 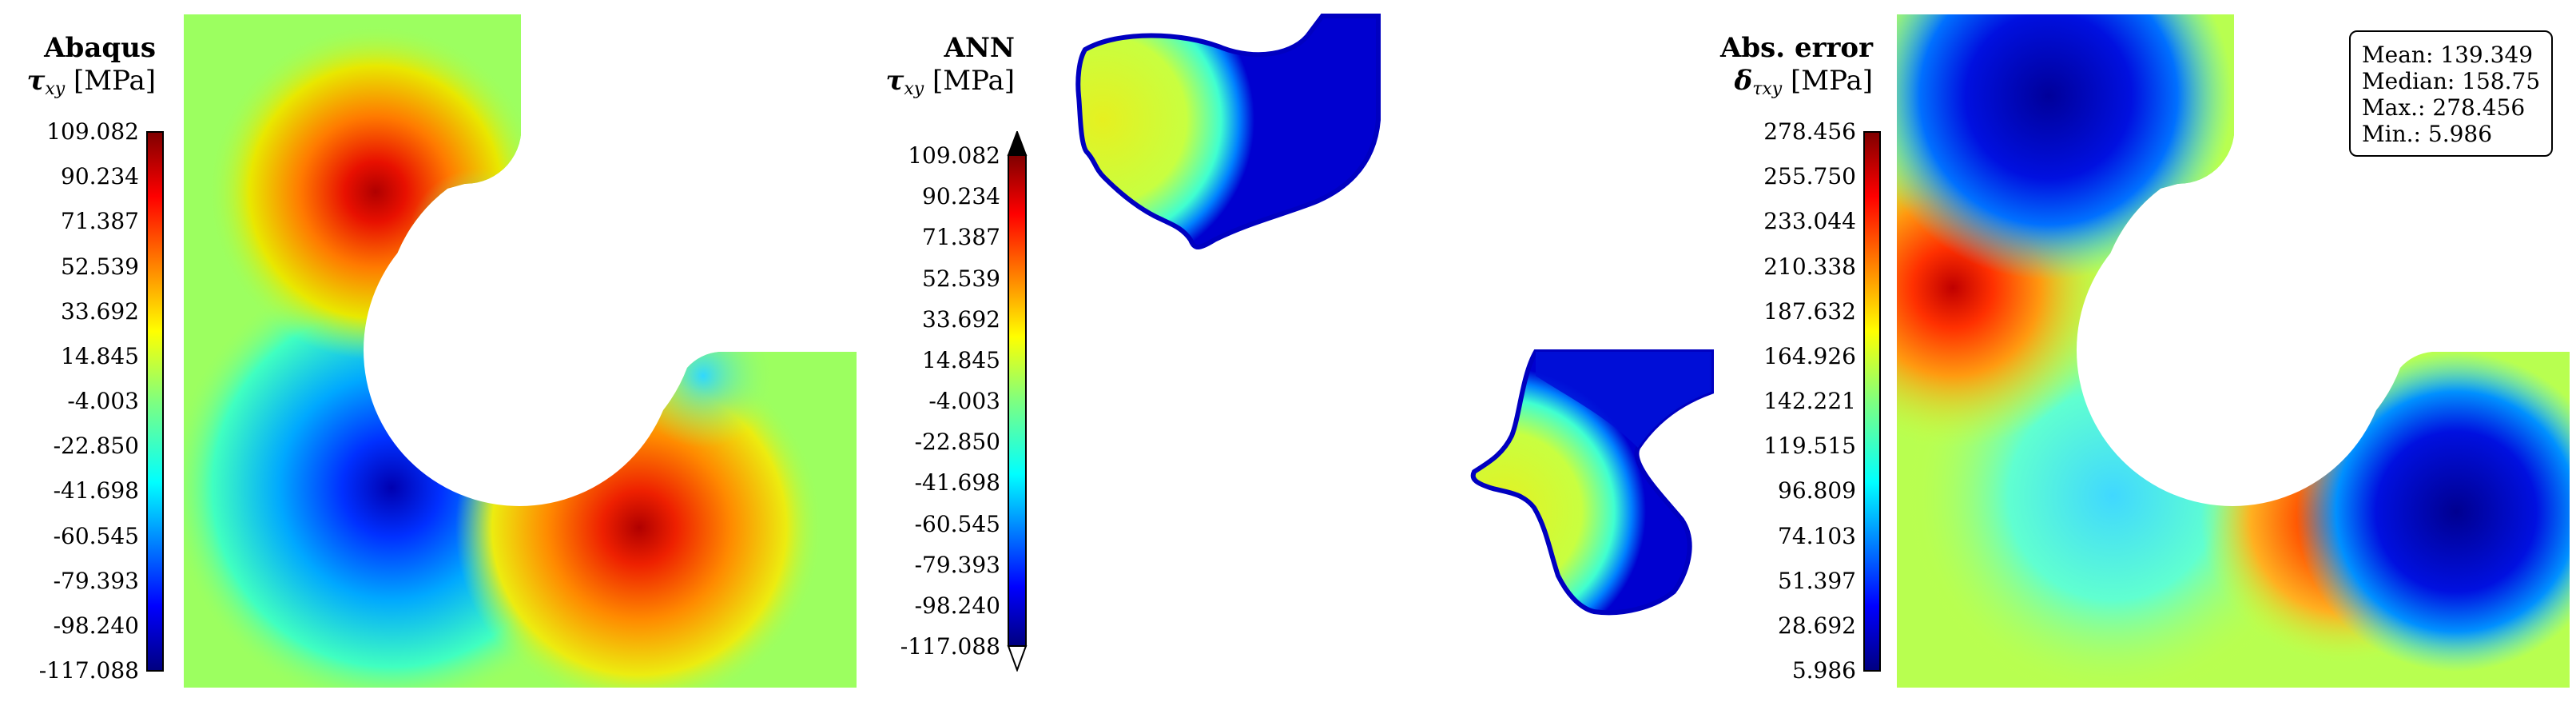 I want to click on stat-min: Min.: 5.986, so click(x=2427, y=134).